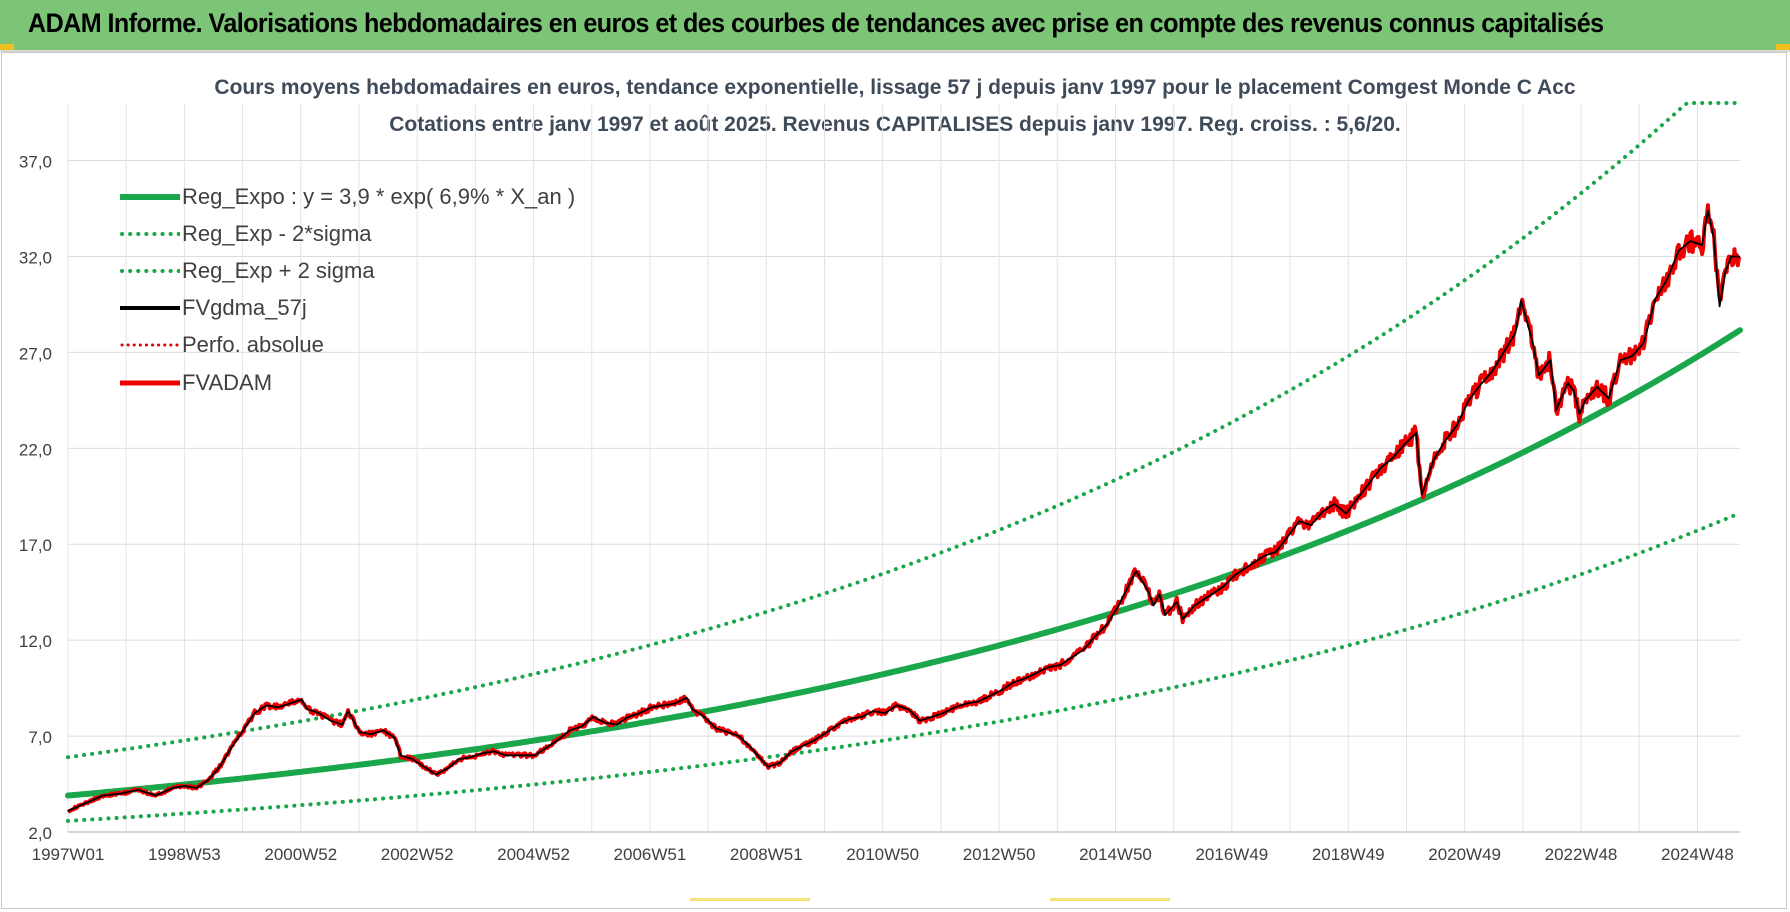 The width and height of the screenshot is (1790, 912). I want to click on x-tick-label: 2014W50, so click(1115, 854).